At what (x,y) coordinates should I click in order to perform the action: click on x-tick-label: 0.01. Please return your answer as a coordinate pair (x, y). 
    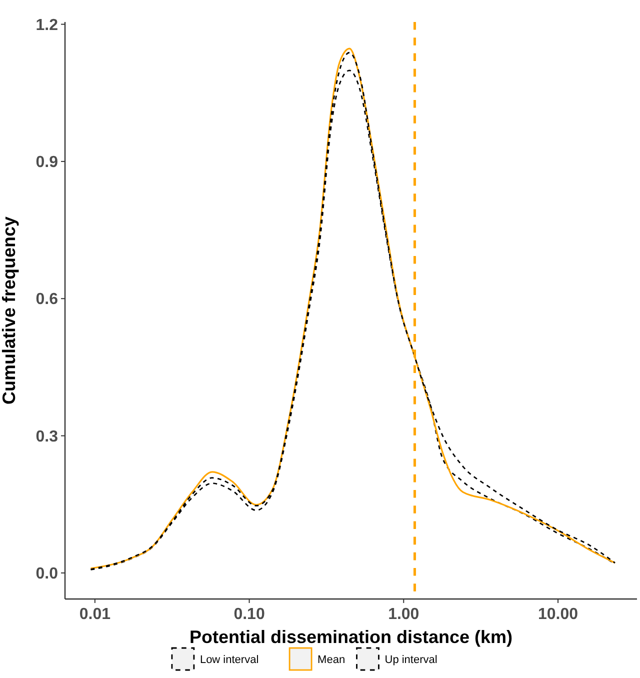
    Looking at the image, I should click on (95, 614).